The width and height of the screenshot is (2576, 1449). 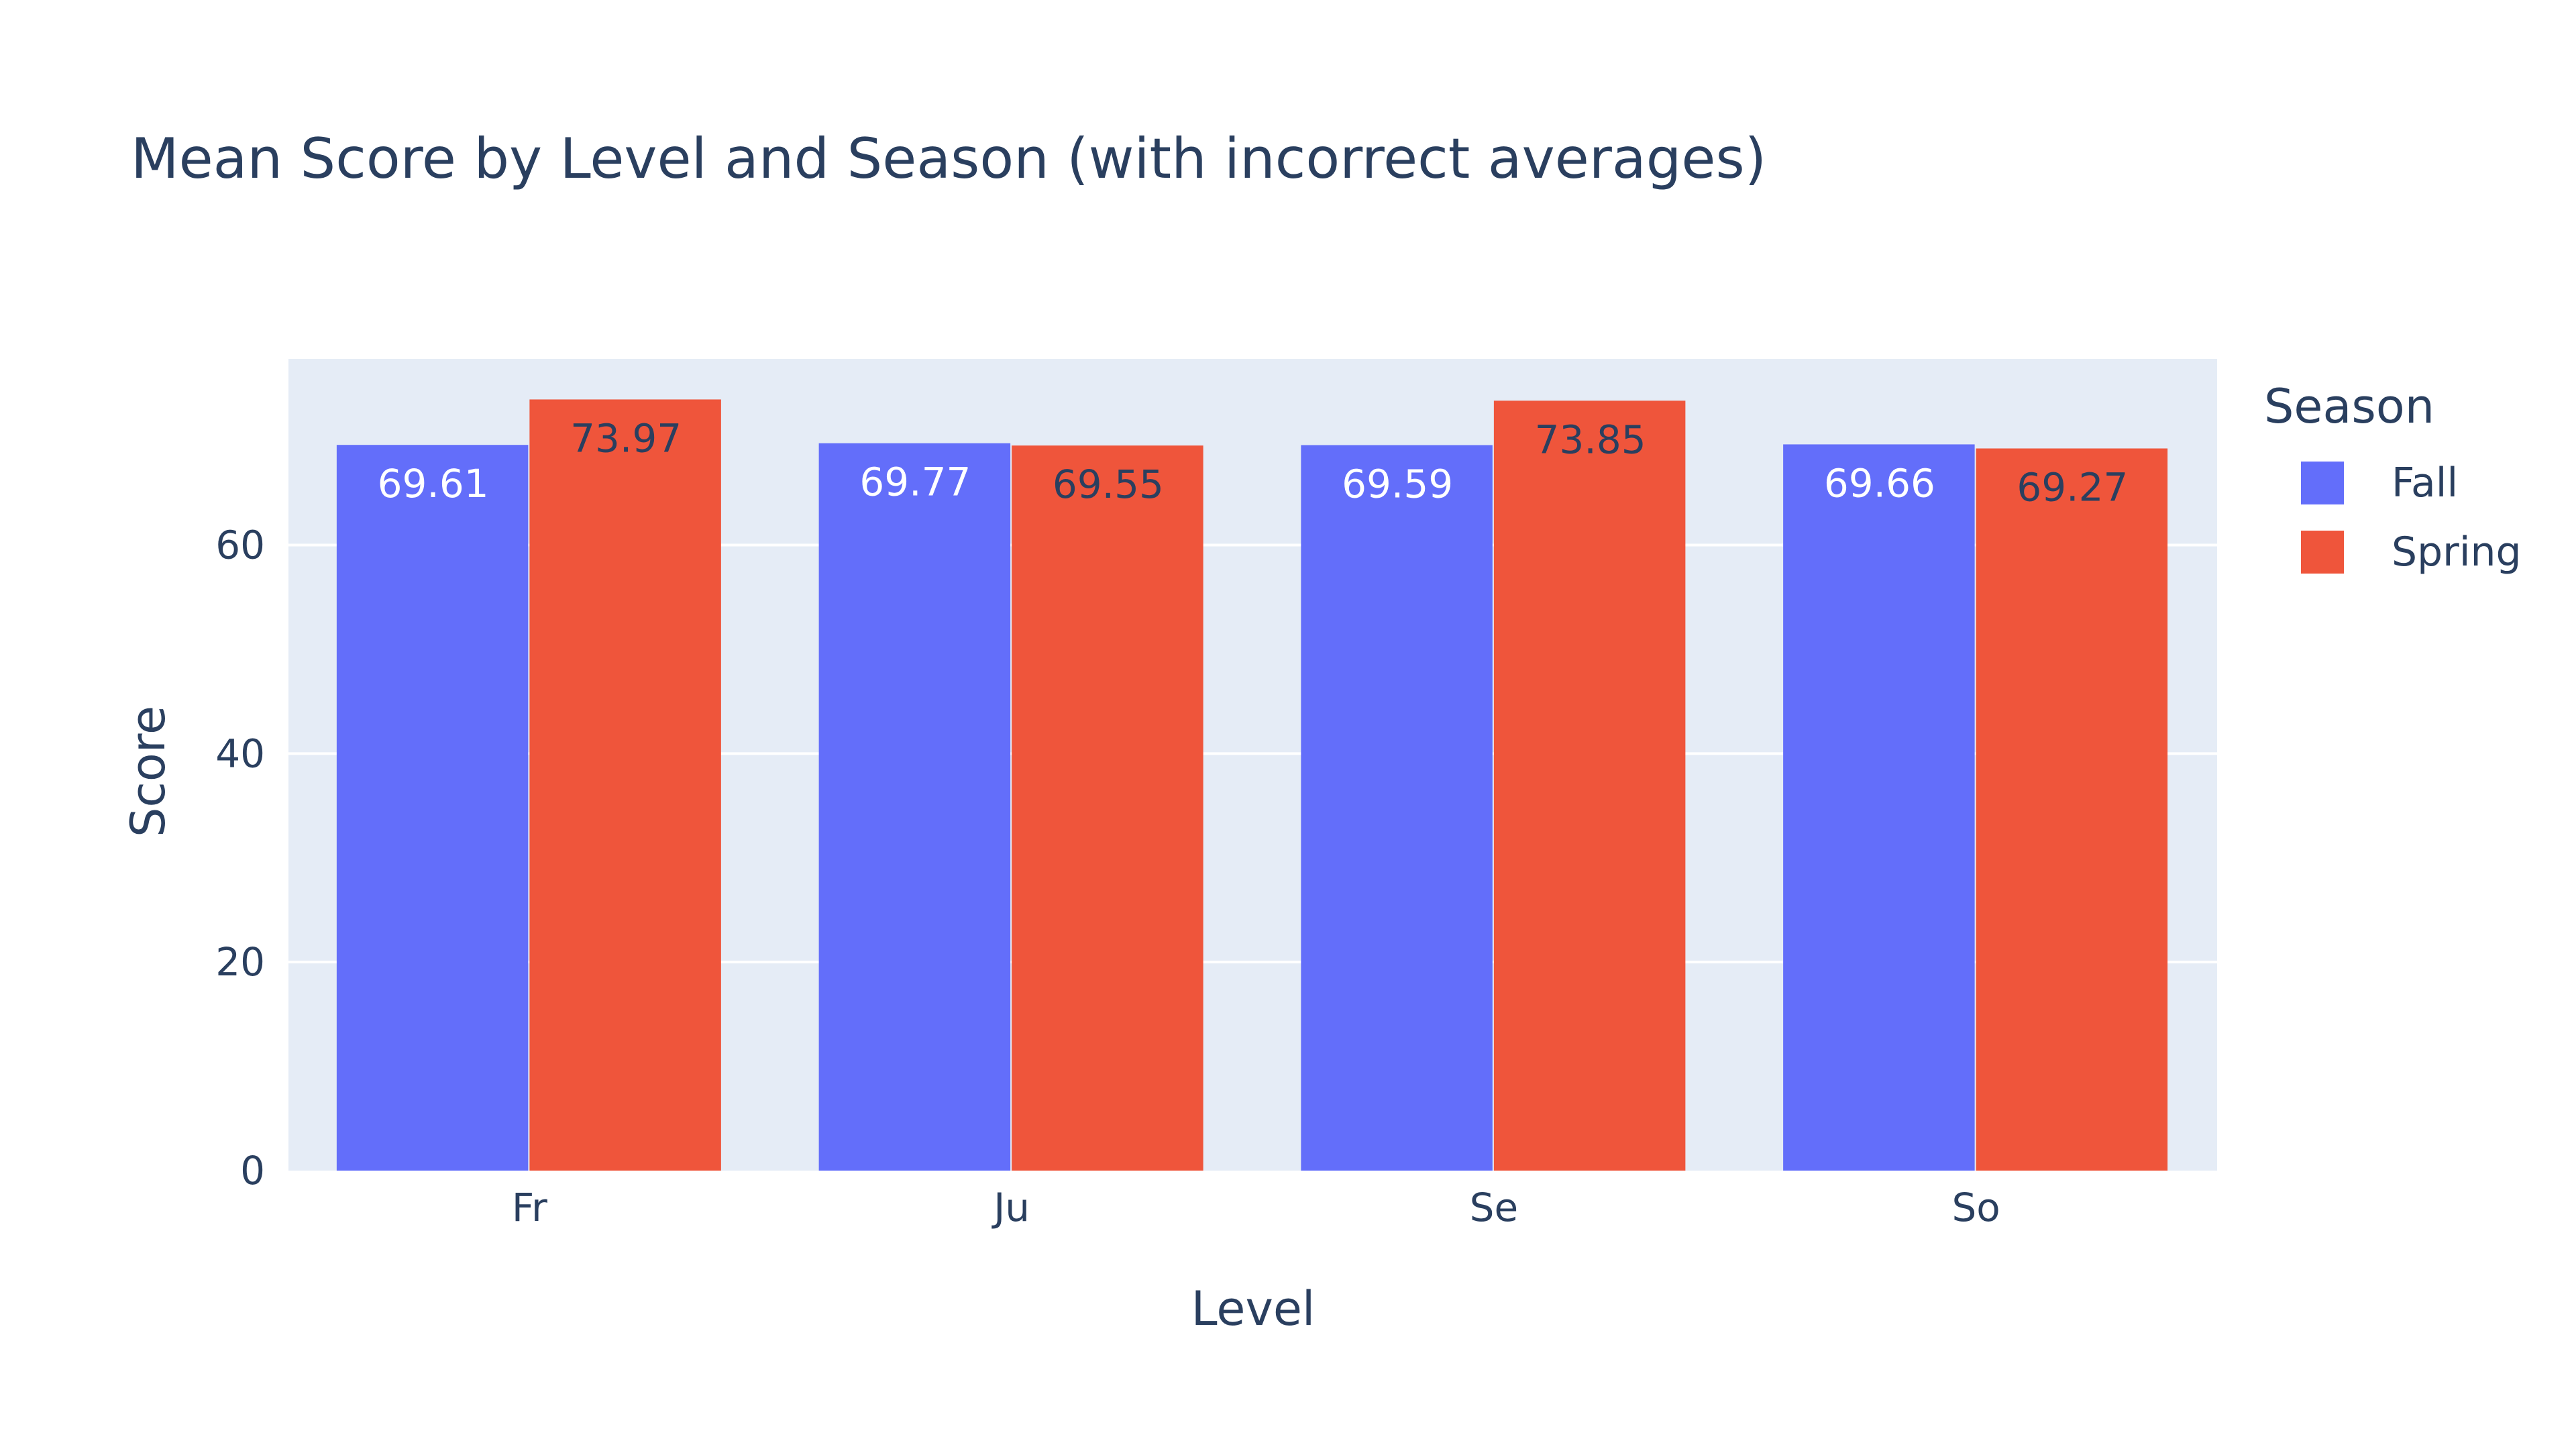 I want to click on data-label: 73.85, so click(x=1590, y=439).